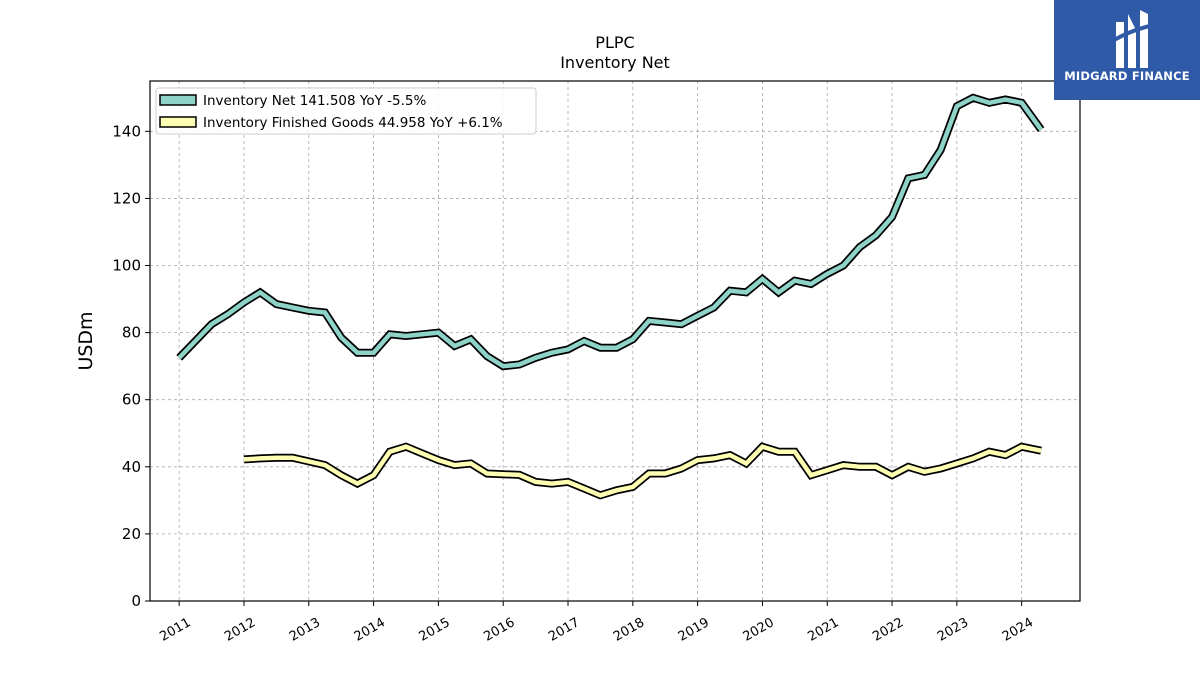  I want to click on x-tick-label: 2022, so click(888, 630).